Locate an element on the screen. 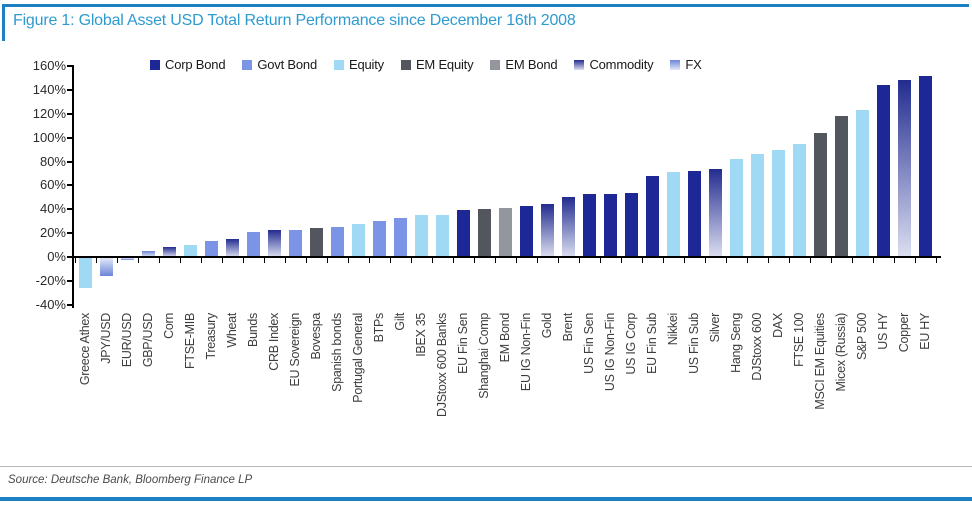 The height and width of the screenshot is (510, 972). y-tick-label-100: 100% is located at coordinates (49, 137).